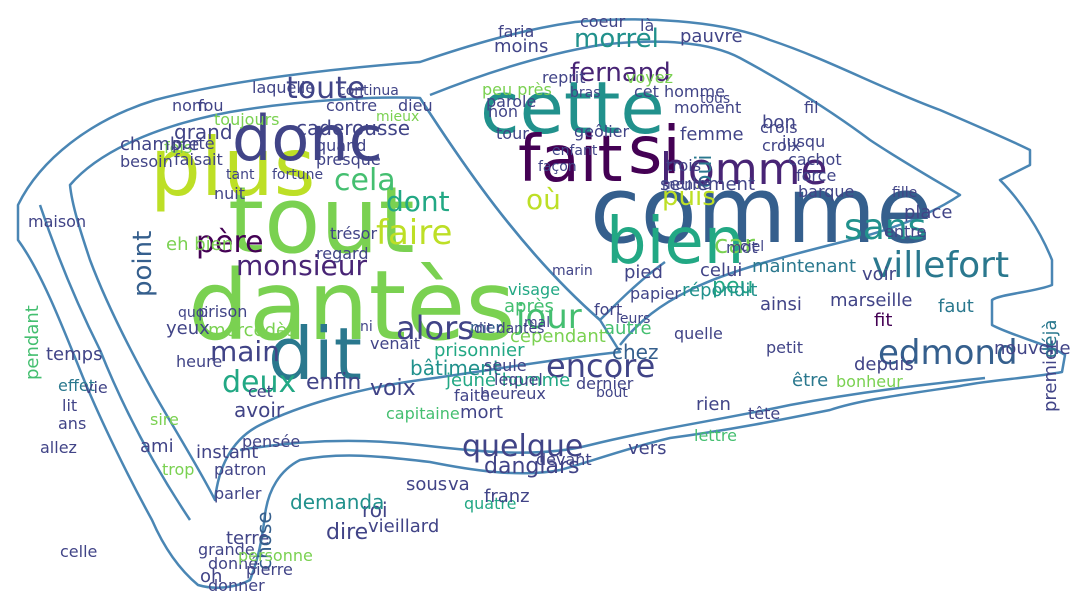  Describe the element at coordinates (905, 193) in the screenshot. I see `cloud-word: fille` at that location.